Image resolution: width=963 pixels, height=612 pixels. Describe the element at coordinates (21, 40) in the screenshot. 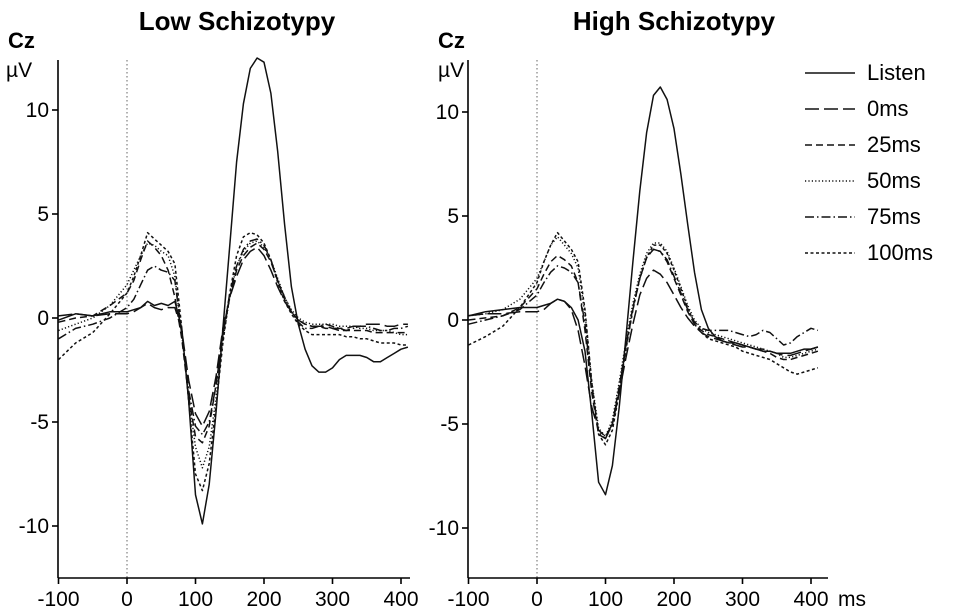

I see `electrode-label-low: Cz` at that location.